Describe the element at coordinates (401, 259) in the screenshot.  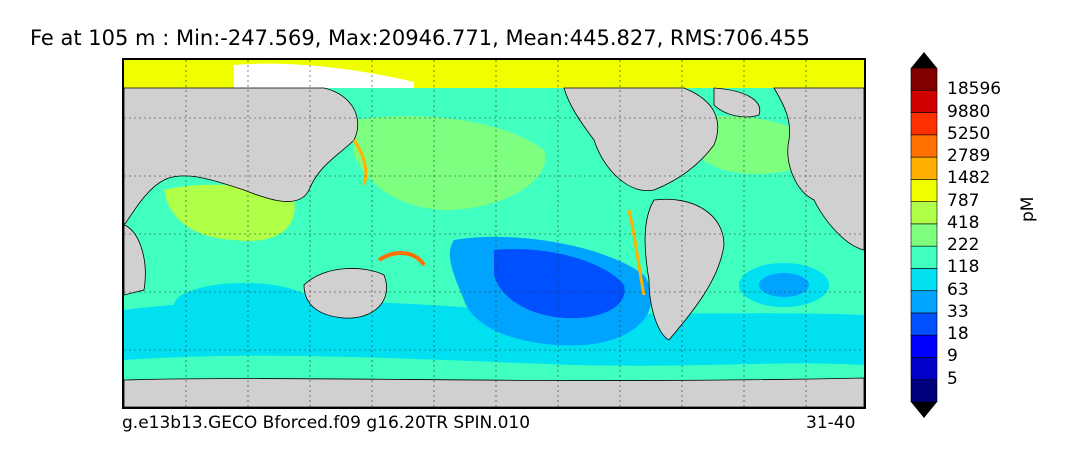
I see `new-guinea-high-fe` at that location.